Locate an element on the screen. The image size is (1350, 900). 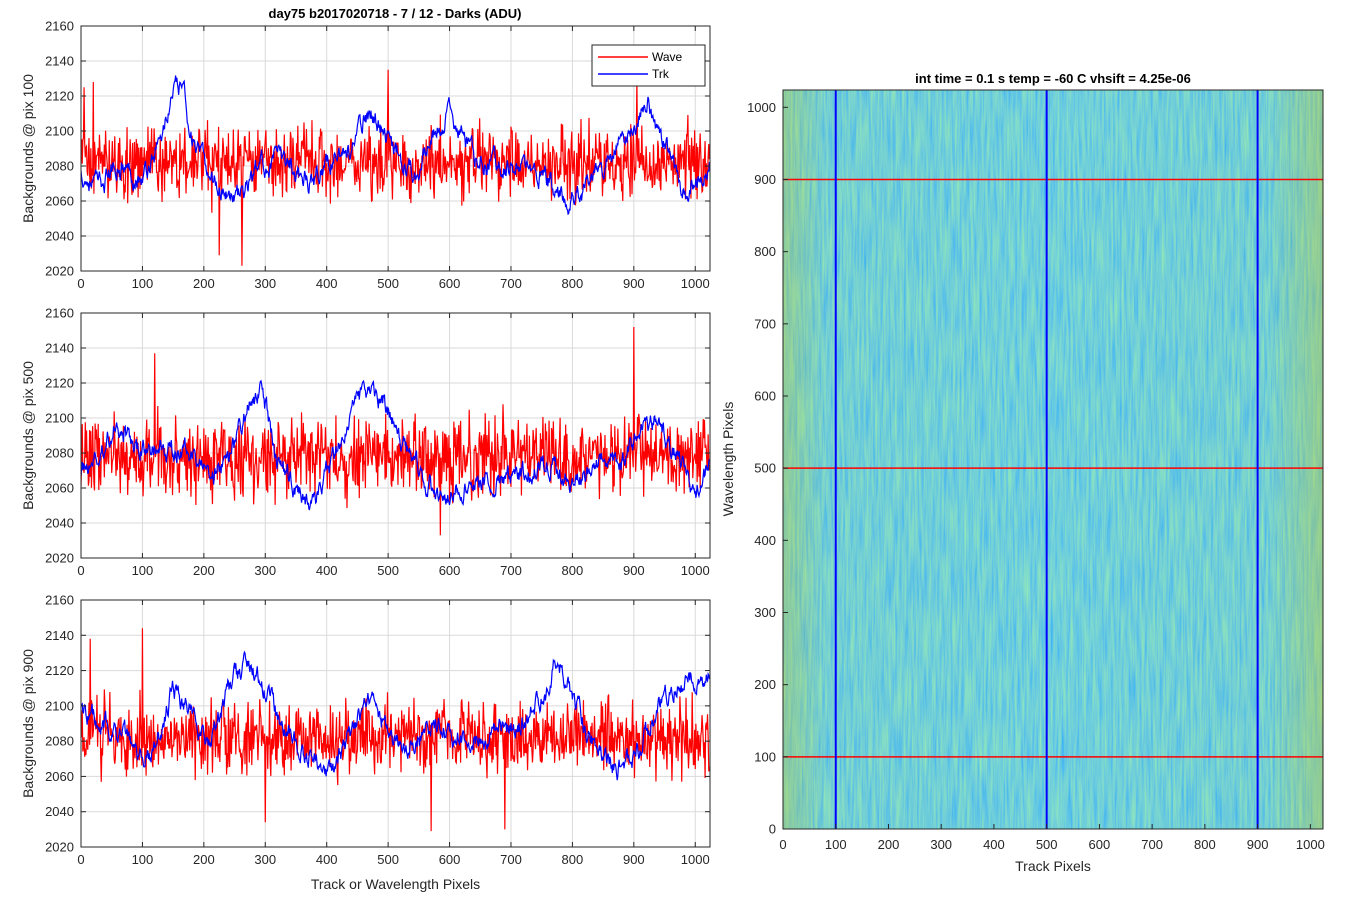
heatmap-x-tick-label: 600 is located at coordinates (1100, 844).